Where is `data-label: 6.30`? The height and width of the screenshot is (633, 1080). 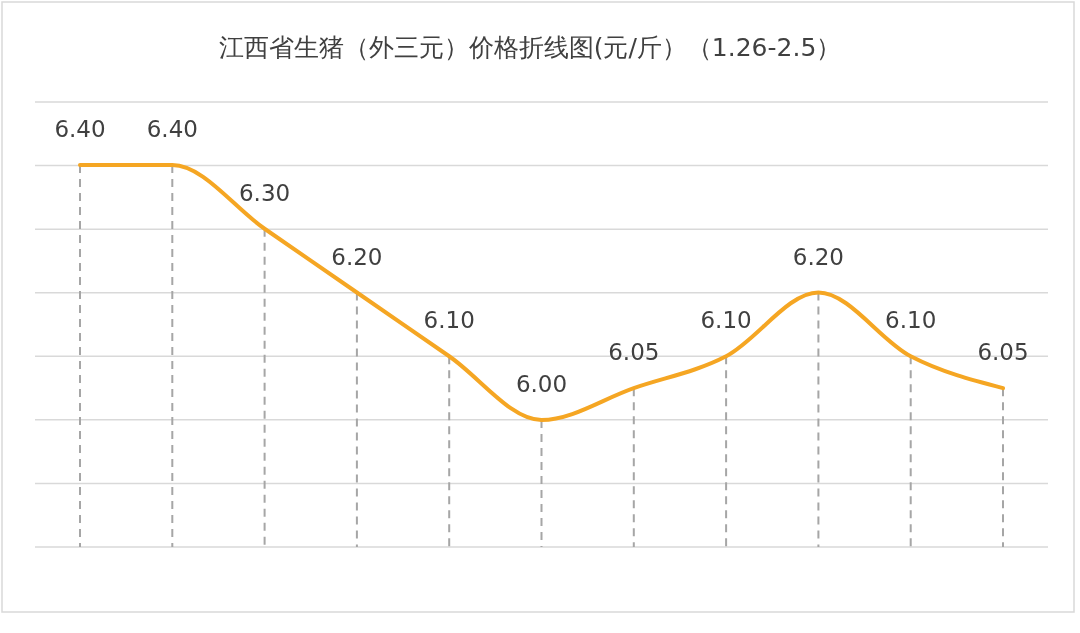 data-label: 6.30 is located at coordinates (264, 192).